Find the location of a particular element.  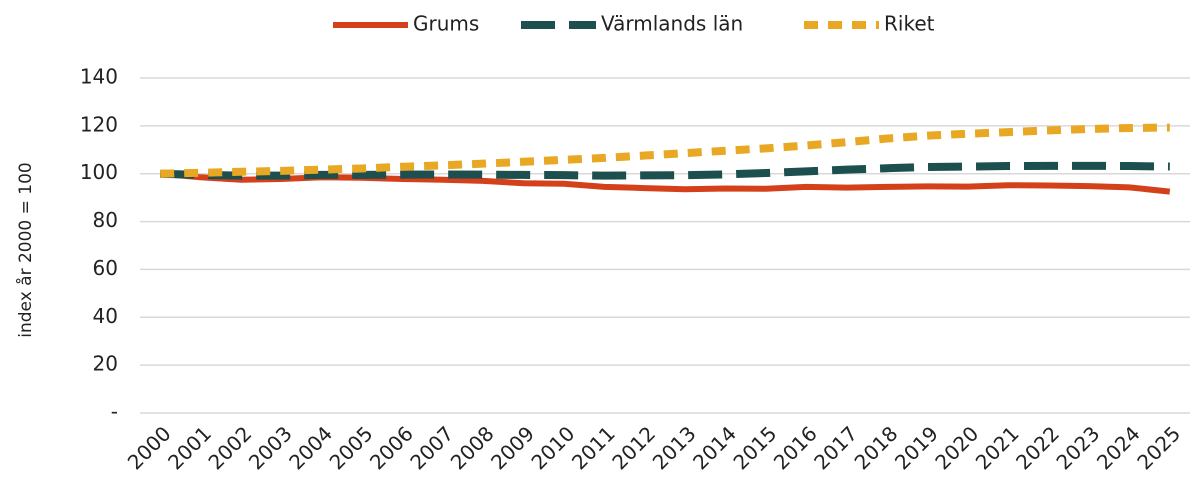

y-axis-label: index år 2000 = 100 is located at coordinates (25, 250).